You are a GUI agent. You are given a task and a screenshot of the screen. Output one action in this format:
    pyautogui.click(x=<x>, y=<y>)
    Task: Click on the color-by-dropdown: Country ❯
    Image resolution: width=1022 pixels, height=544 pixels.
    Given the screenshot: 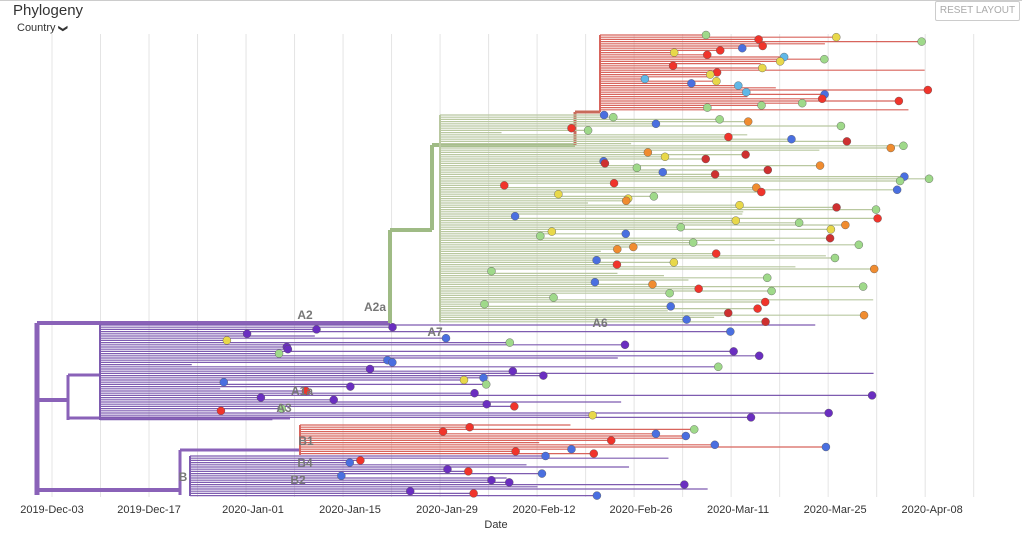 What is the action you would take?
    pyautogui.click(x=42, y=28)
    